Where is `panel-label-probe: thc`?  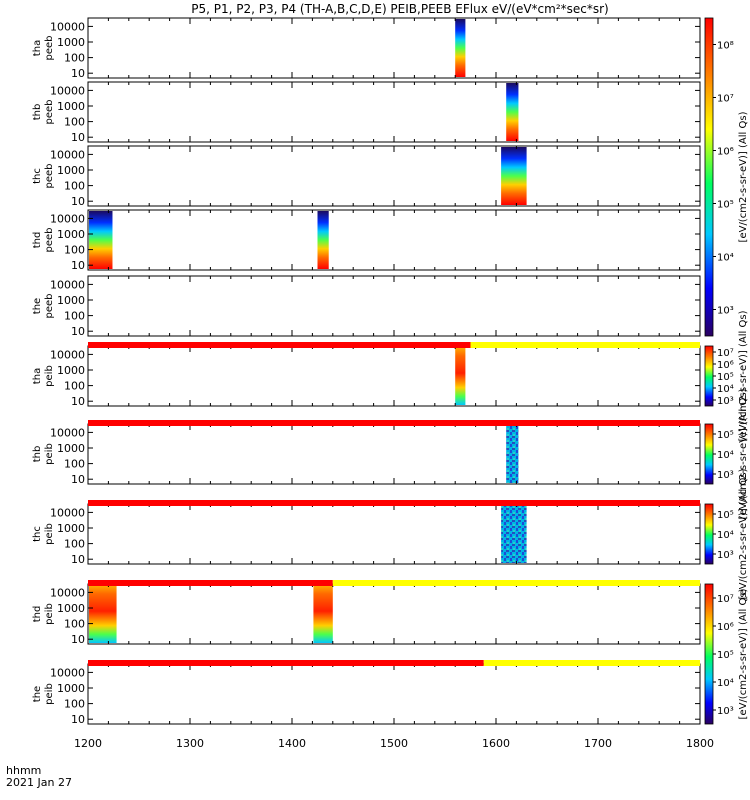 panel-label-probe: thc is located at coordinates (37, 176).